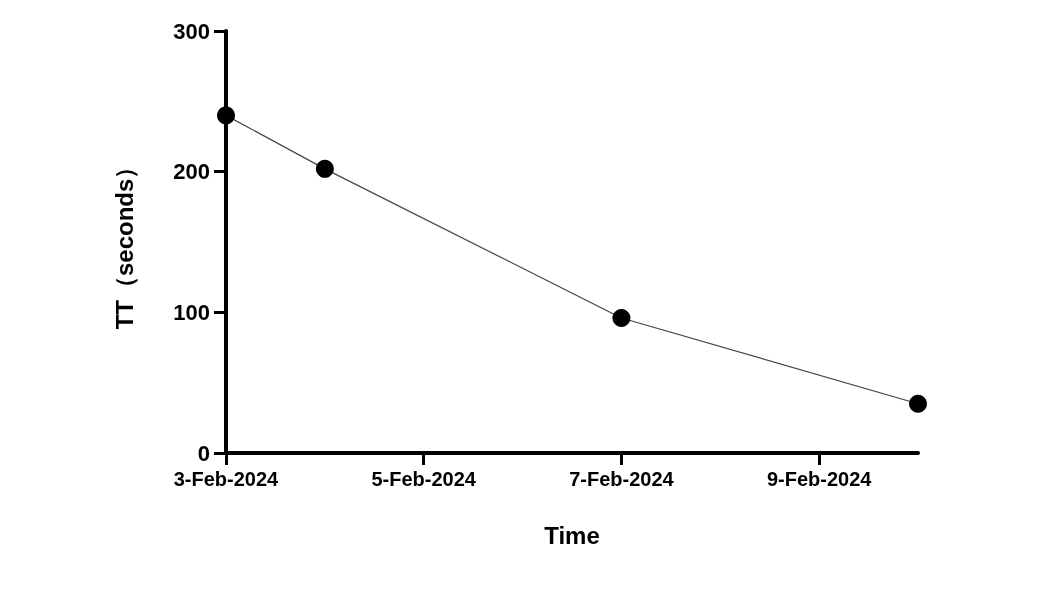  What do you see at coordinates (819, 479) in the screenshot?
I see `x-tick-label: 9-Feb-2024` at bounding box center [819, 479].